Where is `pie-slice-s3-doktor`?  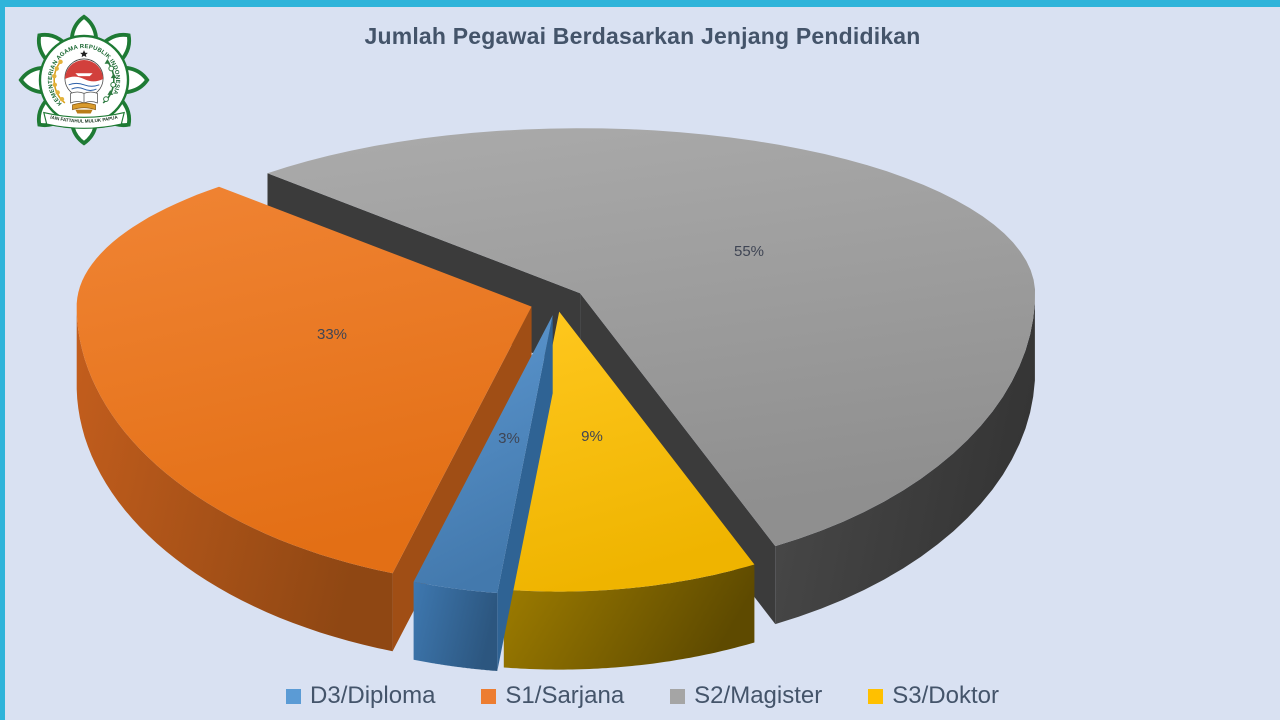
pie-slice-s3-doktor is located at coordinates (629, 490).